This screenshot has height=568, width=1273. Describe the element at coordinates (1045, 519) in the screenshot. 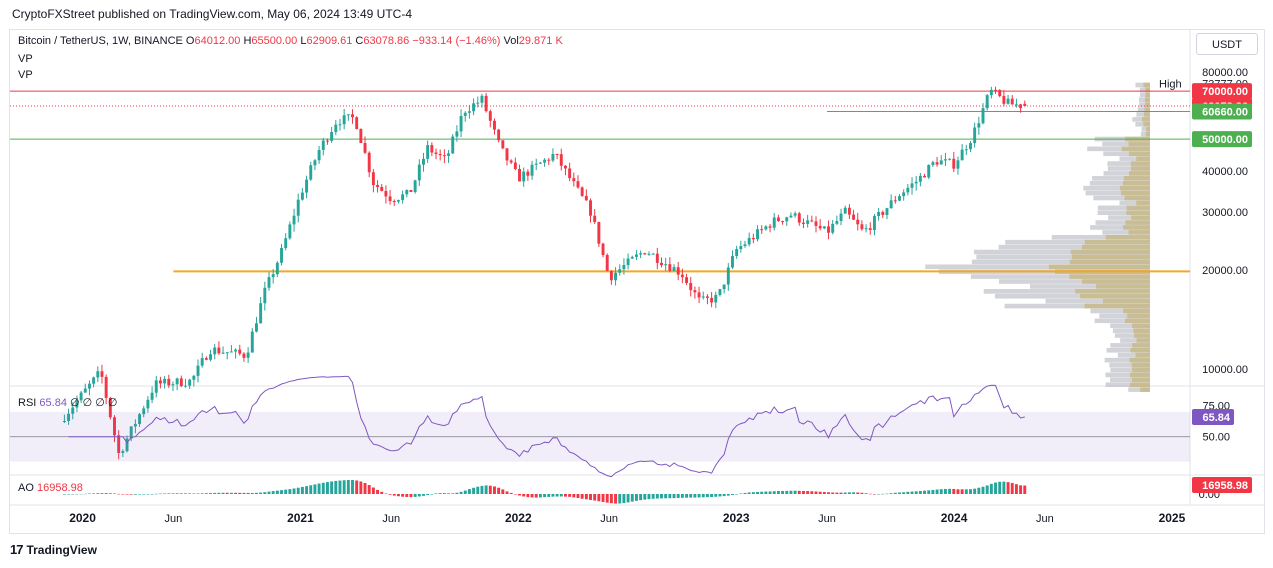

I see `time-tick-label: Jun` at that location.